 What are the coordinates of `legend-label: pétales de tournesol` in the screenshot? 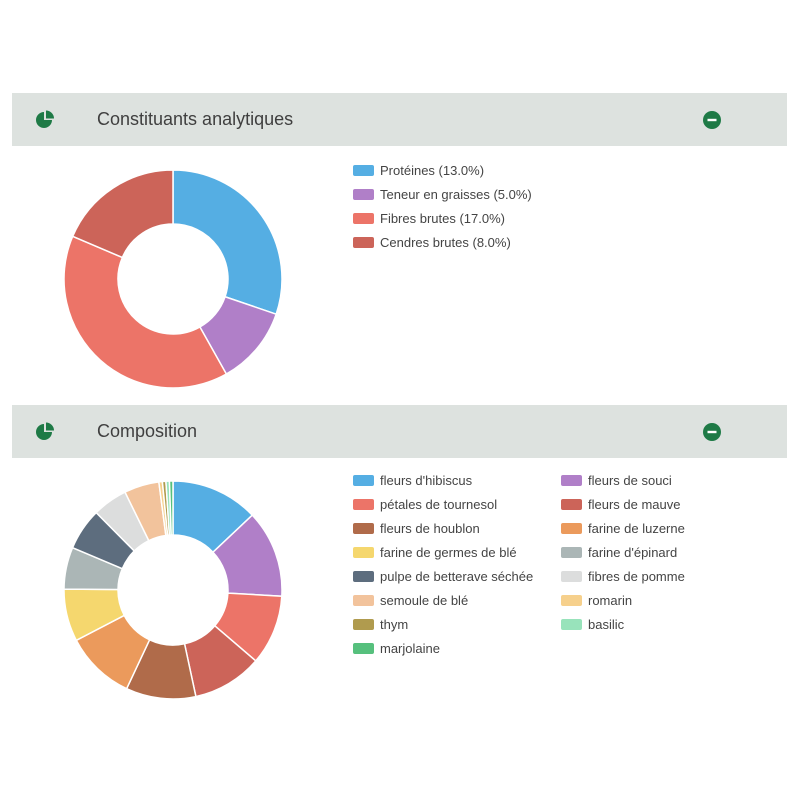 It's located at (439, 504).